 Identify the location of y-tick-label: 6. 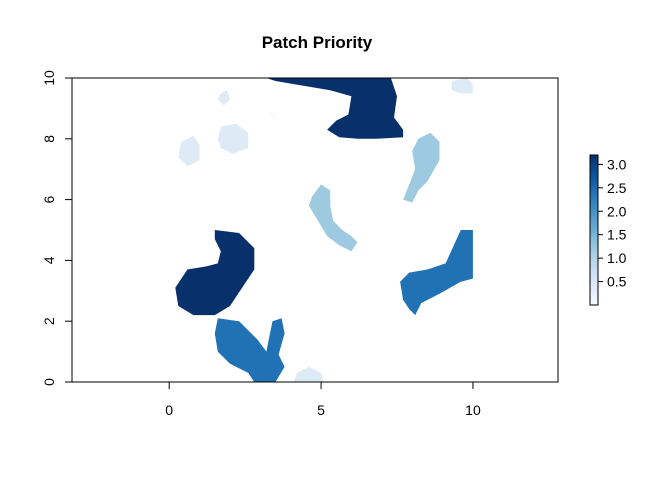
(49, 199).